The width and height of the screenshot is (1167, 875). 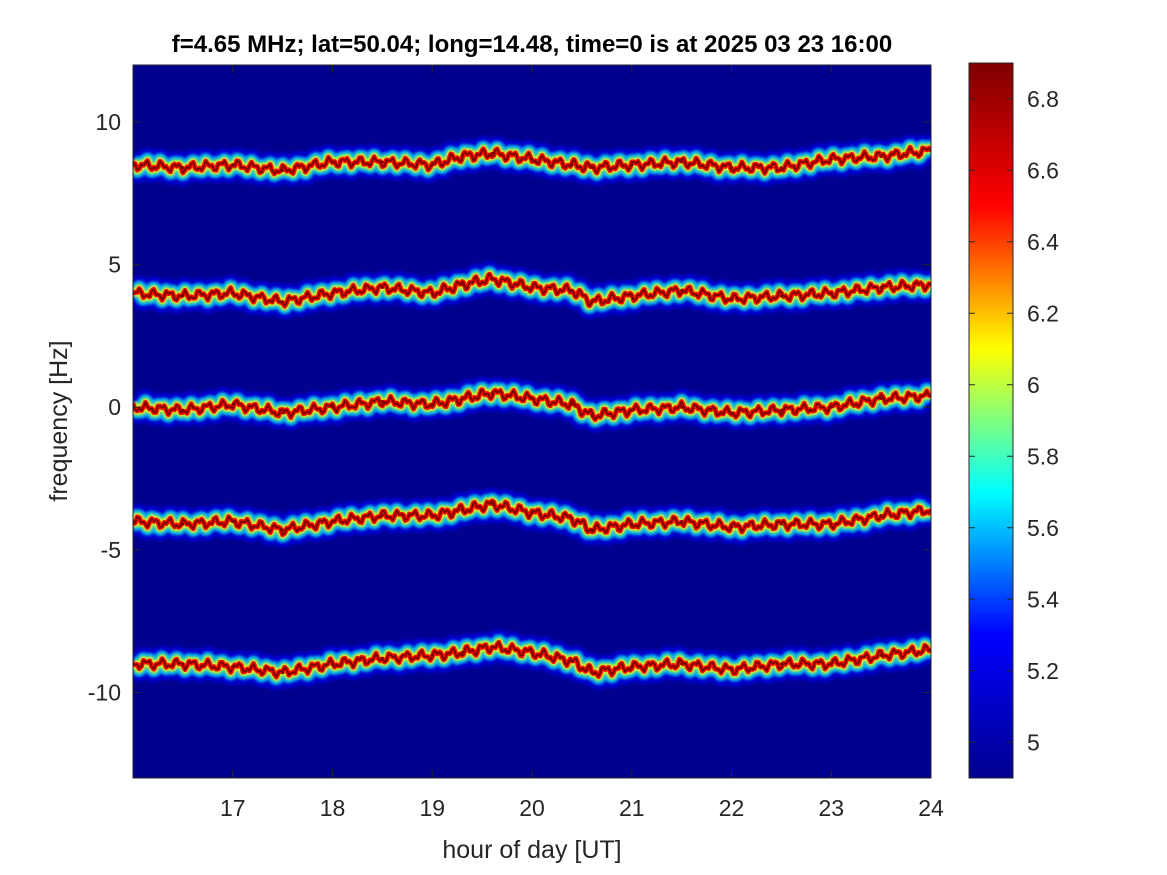 What do you see at coordinates (831, 808) in the screenshot?
I see `x-tick-label: 23` at bounding box center [831, 808].